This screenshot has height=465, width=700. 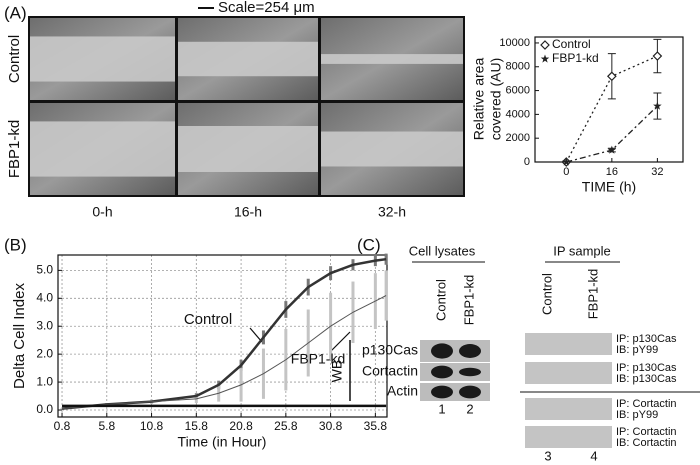 I want to click on x-tick-label: 30.8, so click(x=331, y=426).